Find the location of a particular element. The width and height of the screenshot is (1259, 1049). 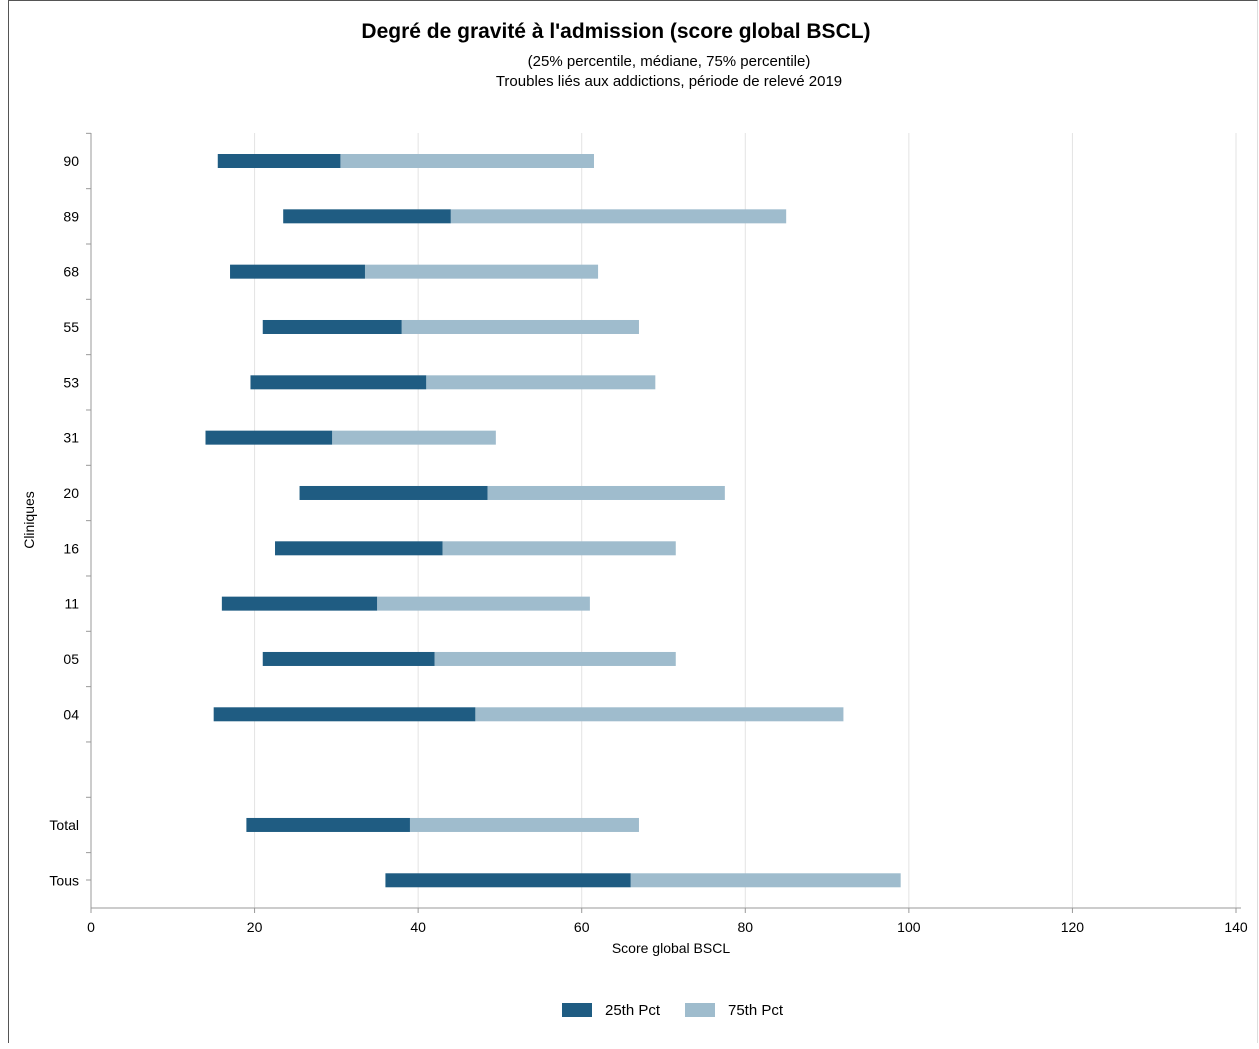

legend: 25th Pct 75th Pct is located at coordinates (673, 1010).